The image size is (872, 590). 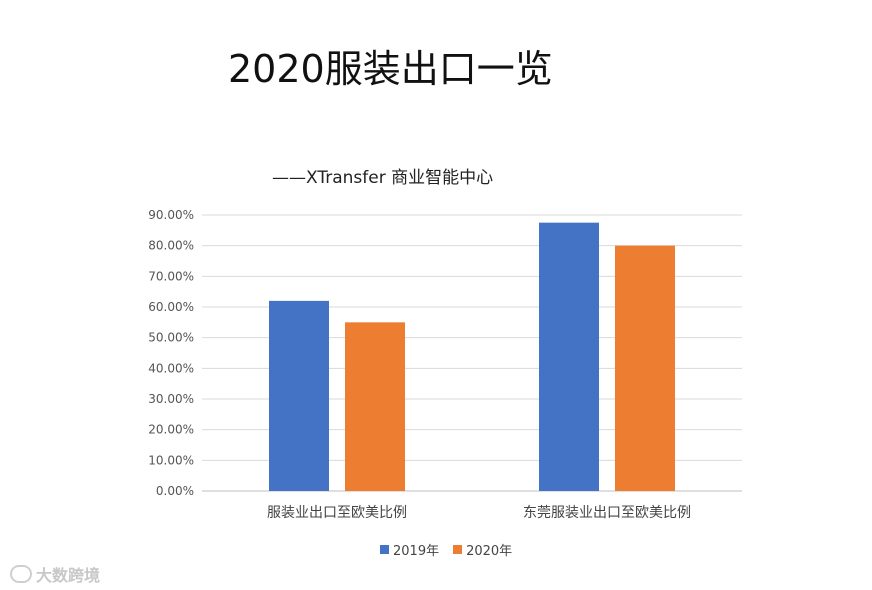 What do you see at coordinates (489, 551) in the screenshot?
I see `legend-label-2020: 2020年` at bounding box center [489, 551].